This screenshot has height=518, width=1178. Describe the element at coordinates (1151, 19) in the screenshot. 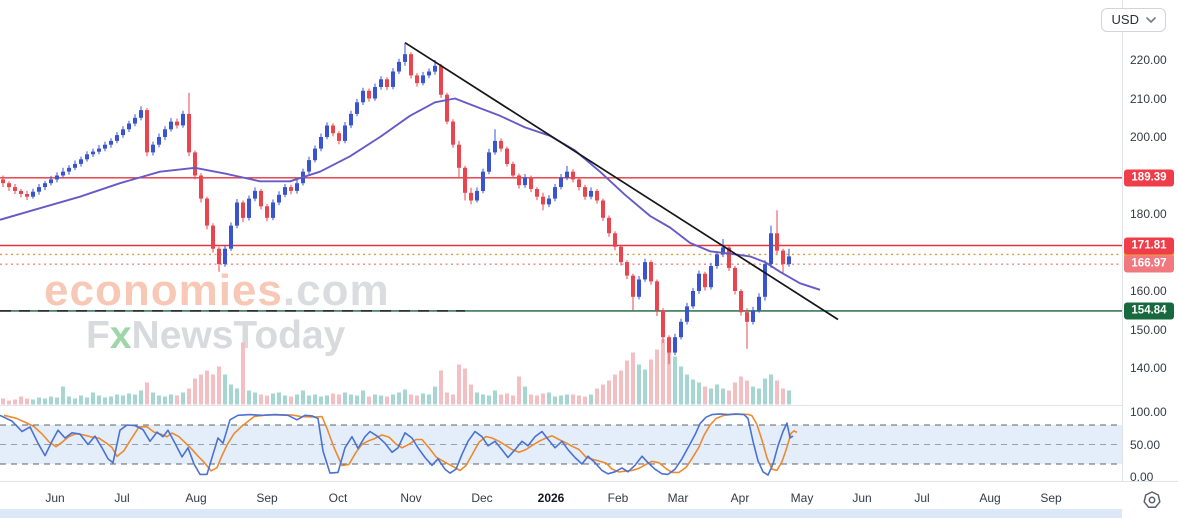

I see `chevron-down-icon` at that location.